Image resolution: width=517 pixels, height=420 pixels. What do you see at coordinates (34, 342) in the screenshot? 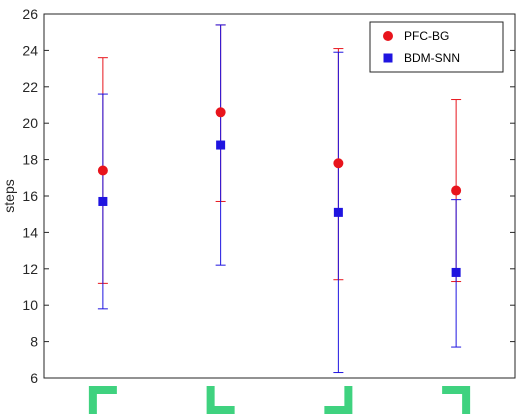
I see `y-tick-label: 8` at bounding box center [34, 342].